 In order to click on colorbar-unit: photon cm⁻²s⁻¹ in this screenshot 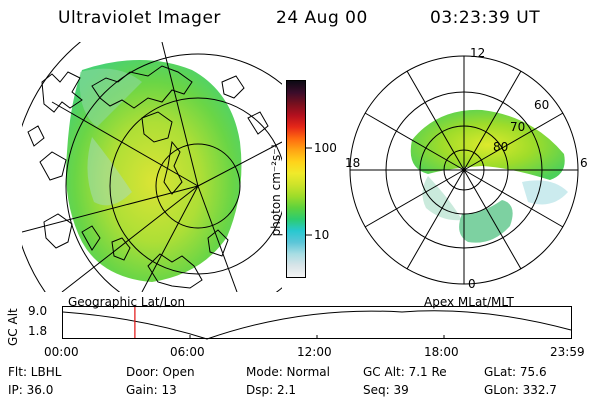, I will do `click(276, 190)`.